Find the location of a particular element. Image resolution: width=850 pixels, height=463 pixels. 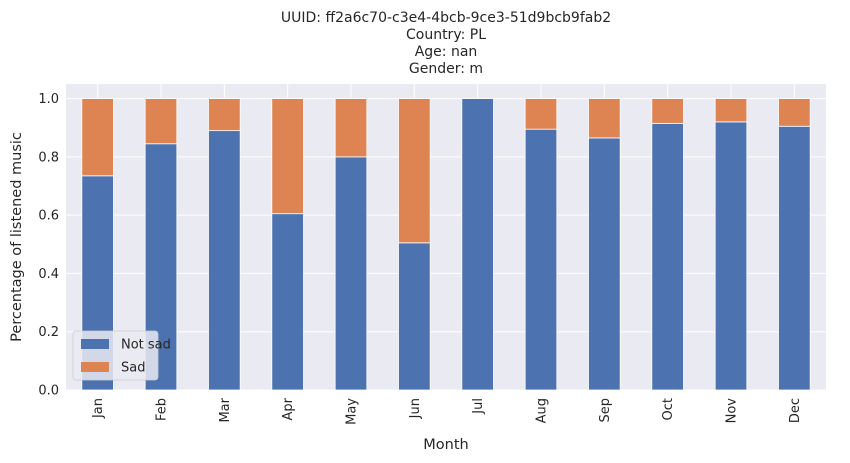

bar-sad-sep is located at coordinates (604, 118).